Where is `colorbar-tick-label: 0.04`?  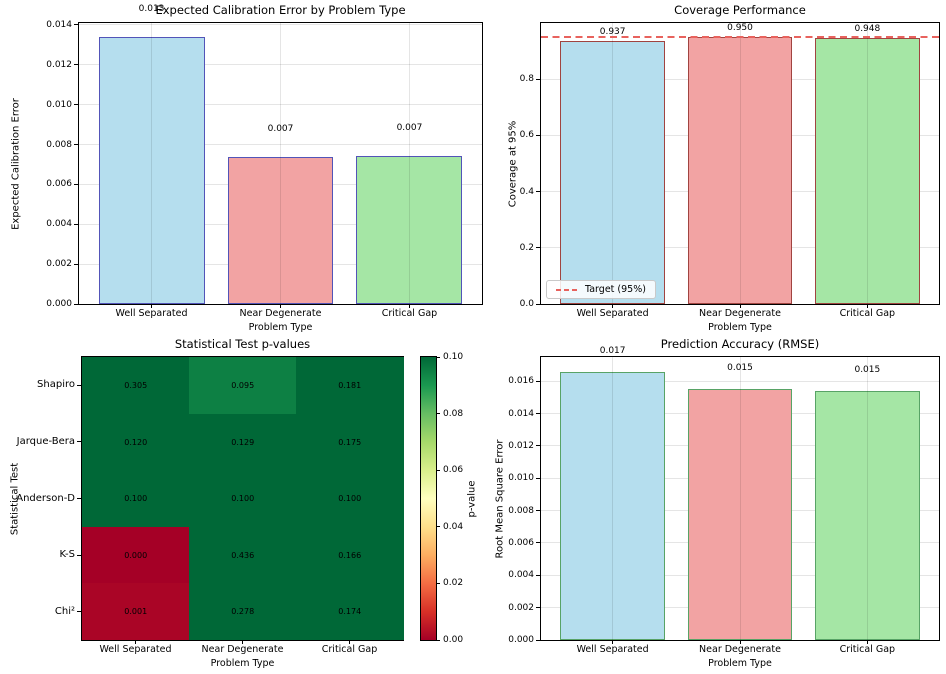
colorbar-tick-label: 0.04 is located at coordinates (453, 526).